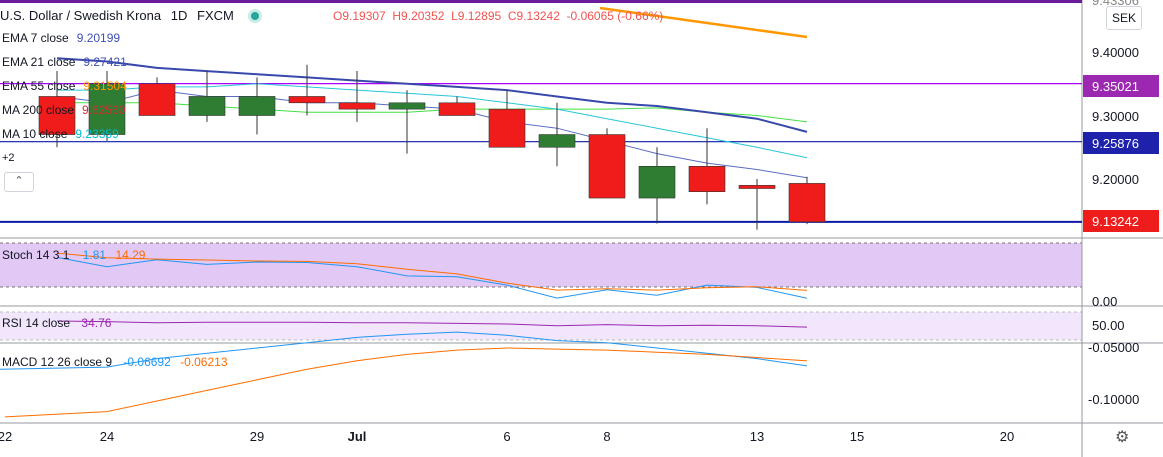  I want to click on market-status-dot-icon, so click(255, 16).